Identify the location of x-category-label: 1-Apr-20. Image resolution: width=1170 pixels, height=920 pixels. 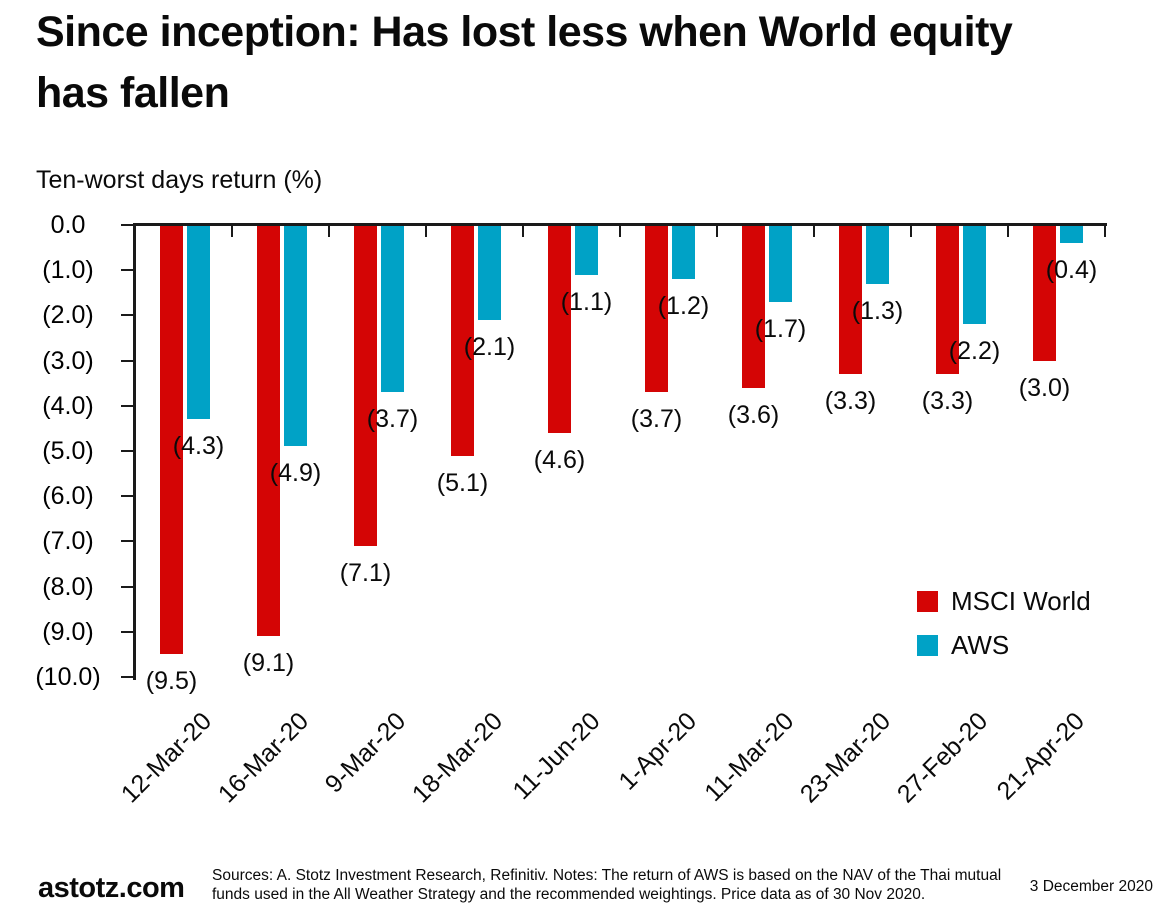
(658, 751).